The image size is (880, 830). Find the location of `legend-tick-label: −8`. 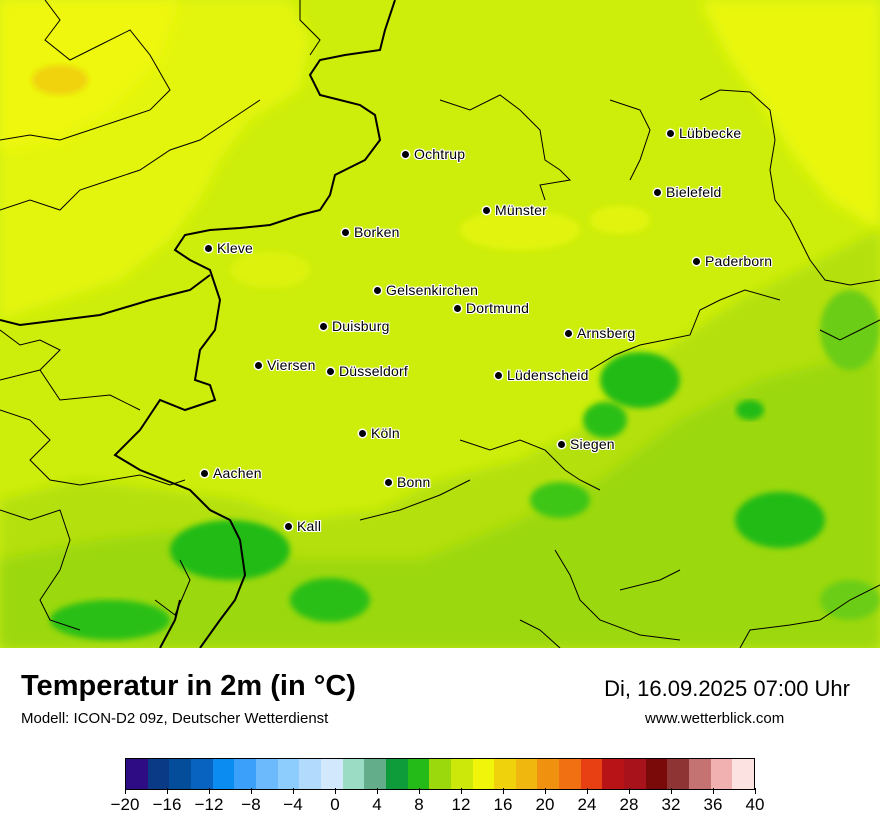

legend-tick-label: −8 is located at coordinates (251, 804).